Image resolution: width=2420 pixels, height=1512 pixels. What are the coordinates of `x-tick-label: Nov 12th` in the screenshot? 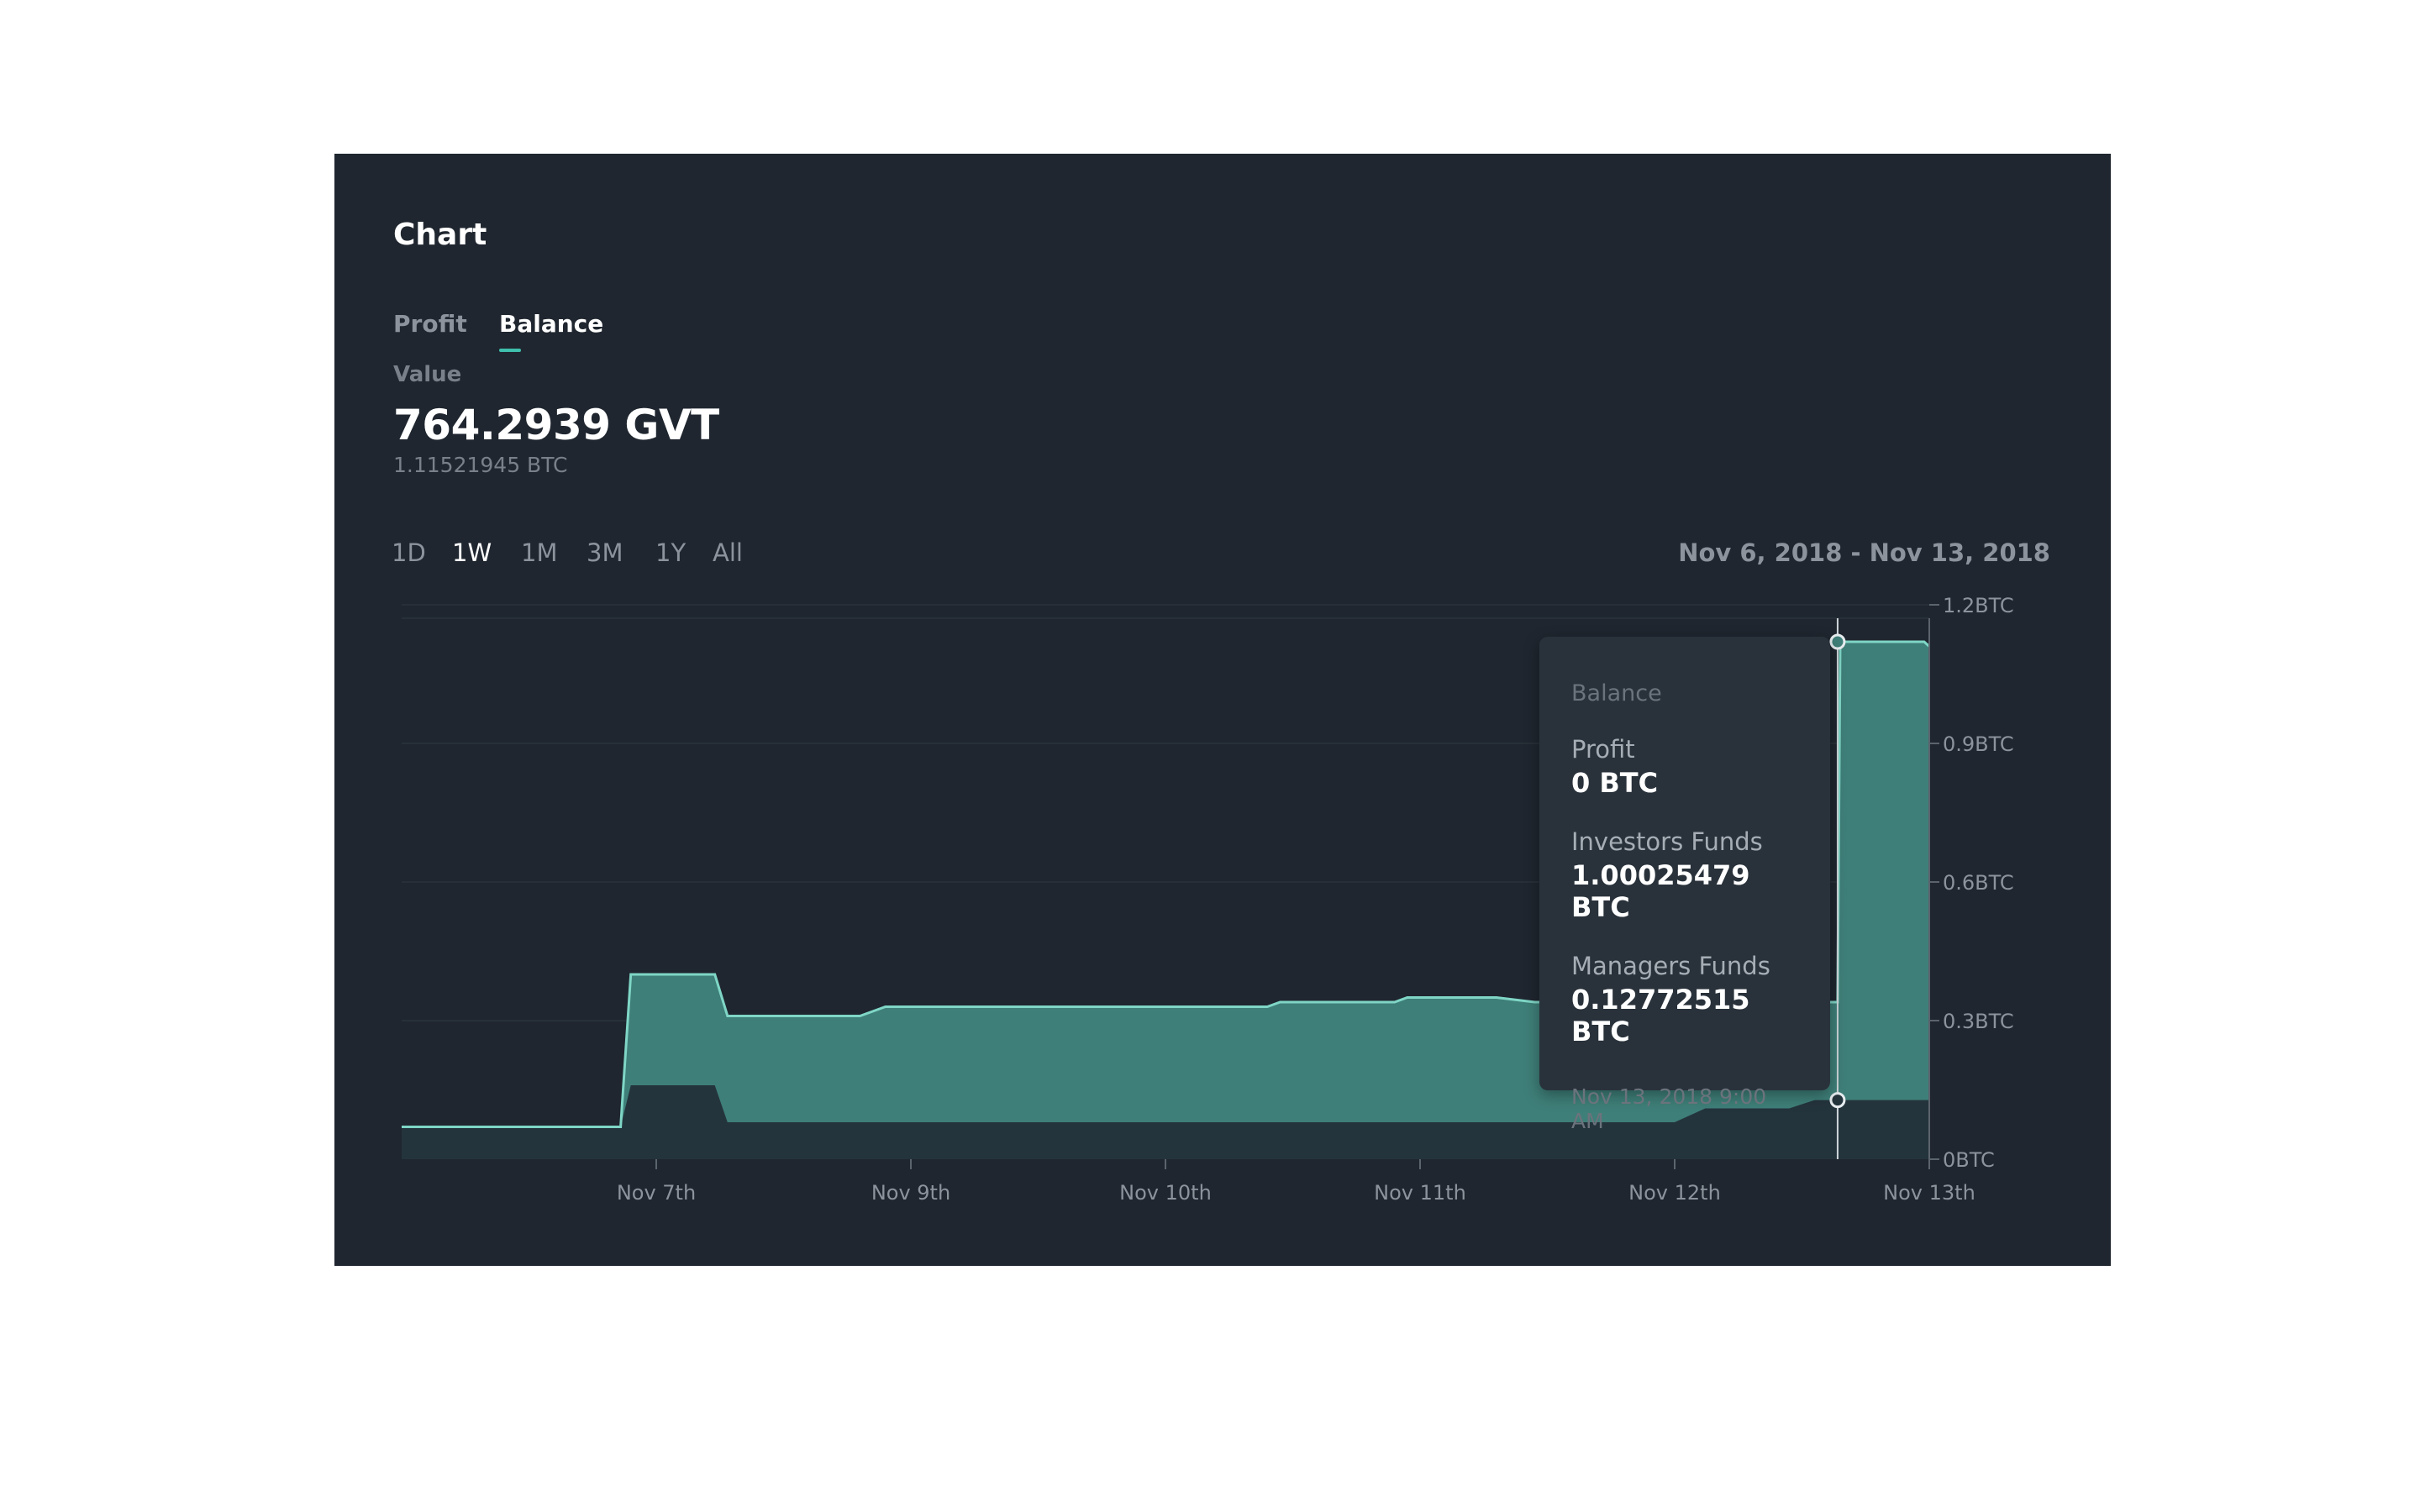 It's located at (1675, 1193).